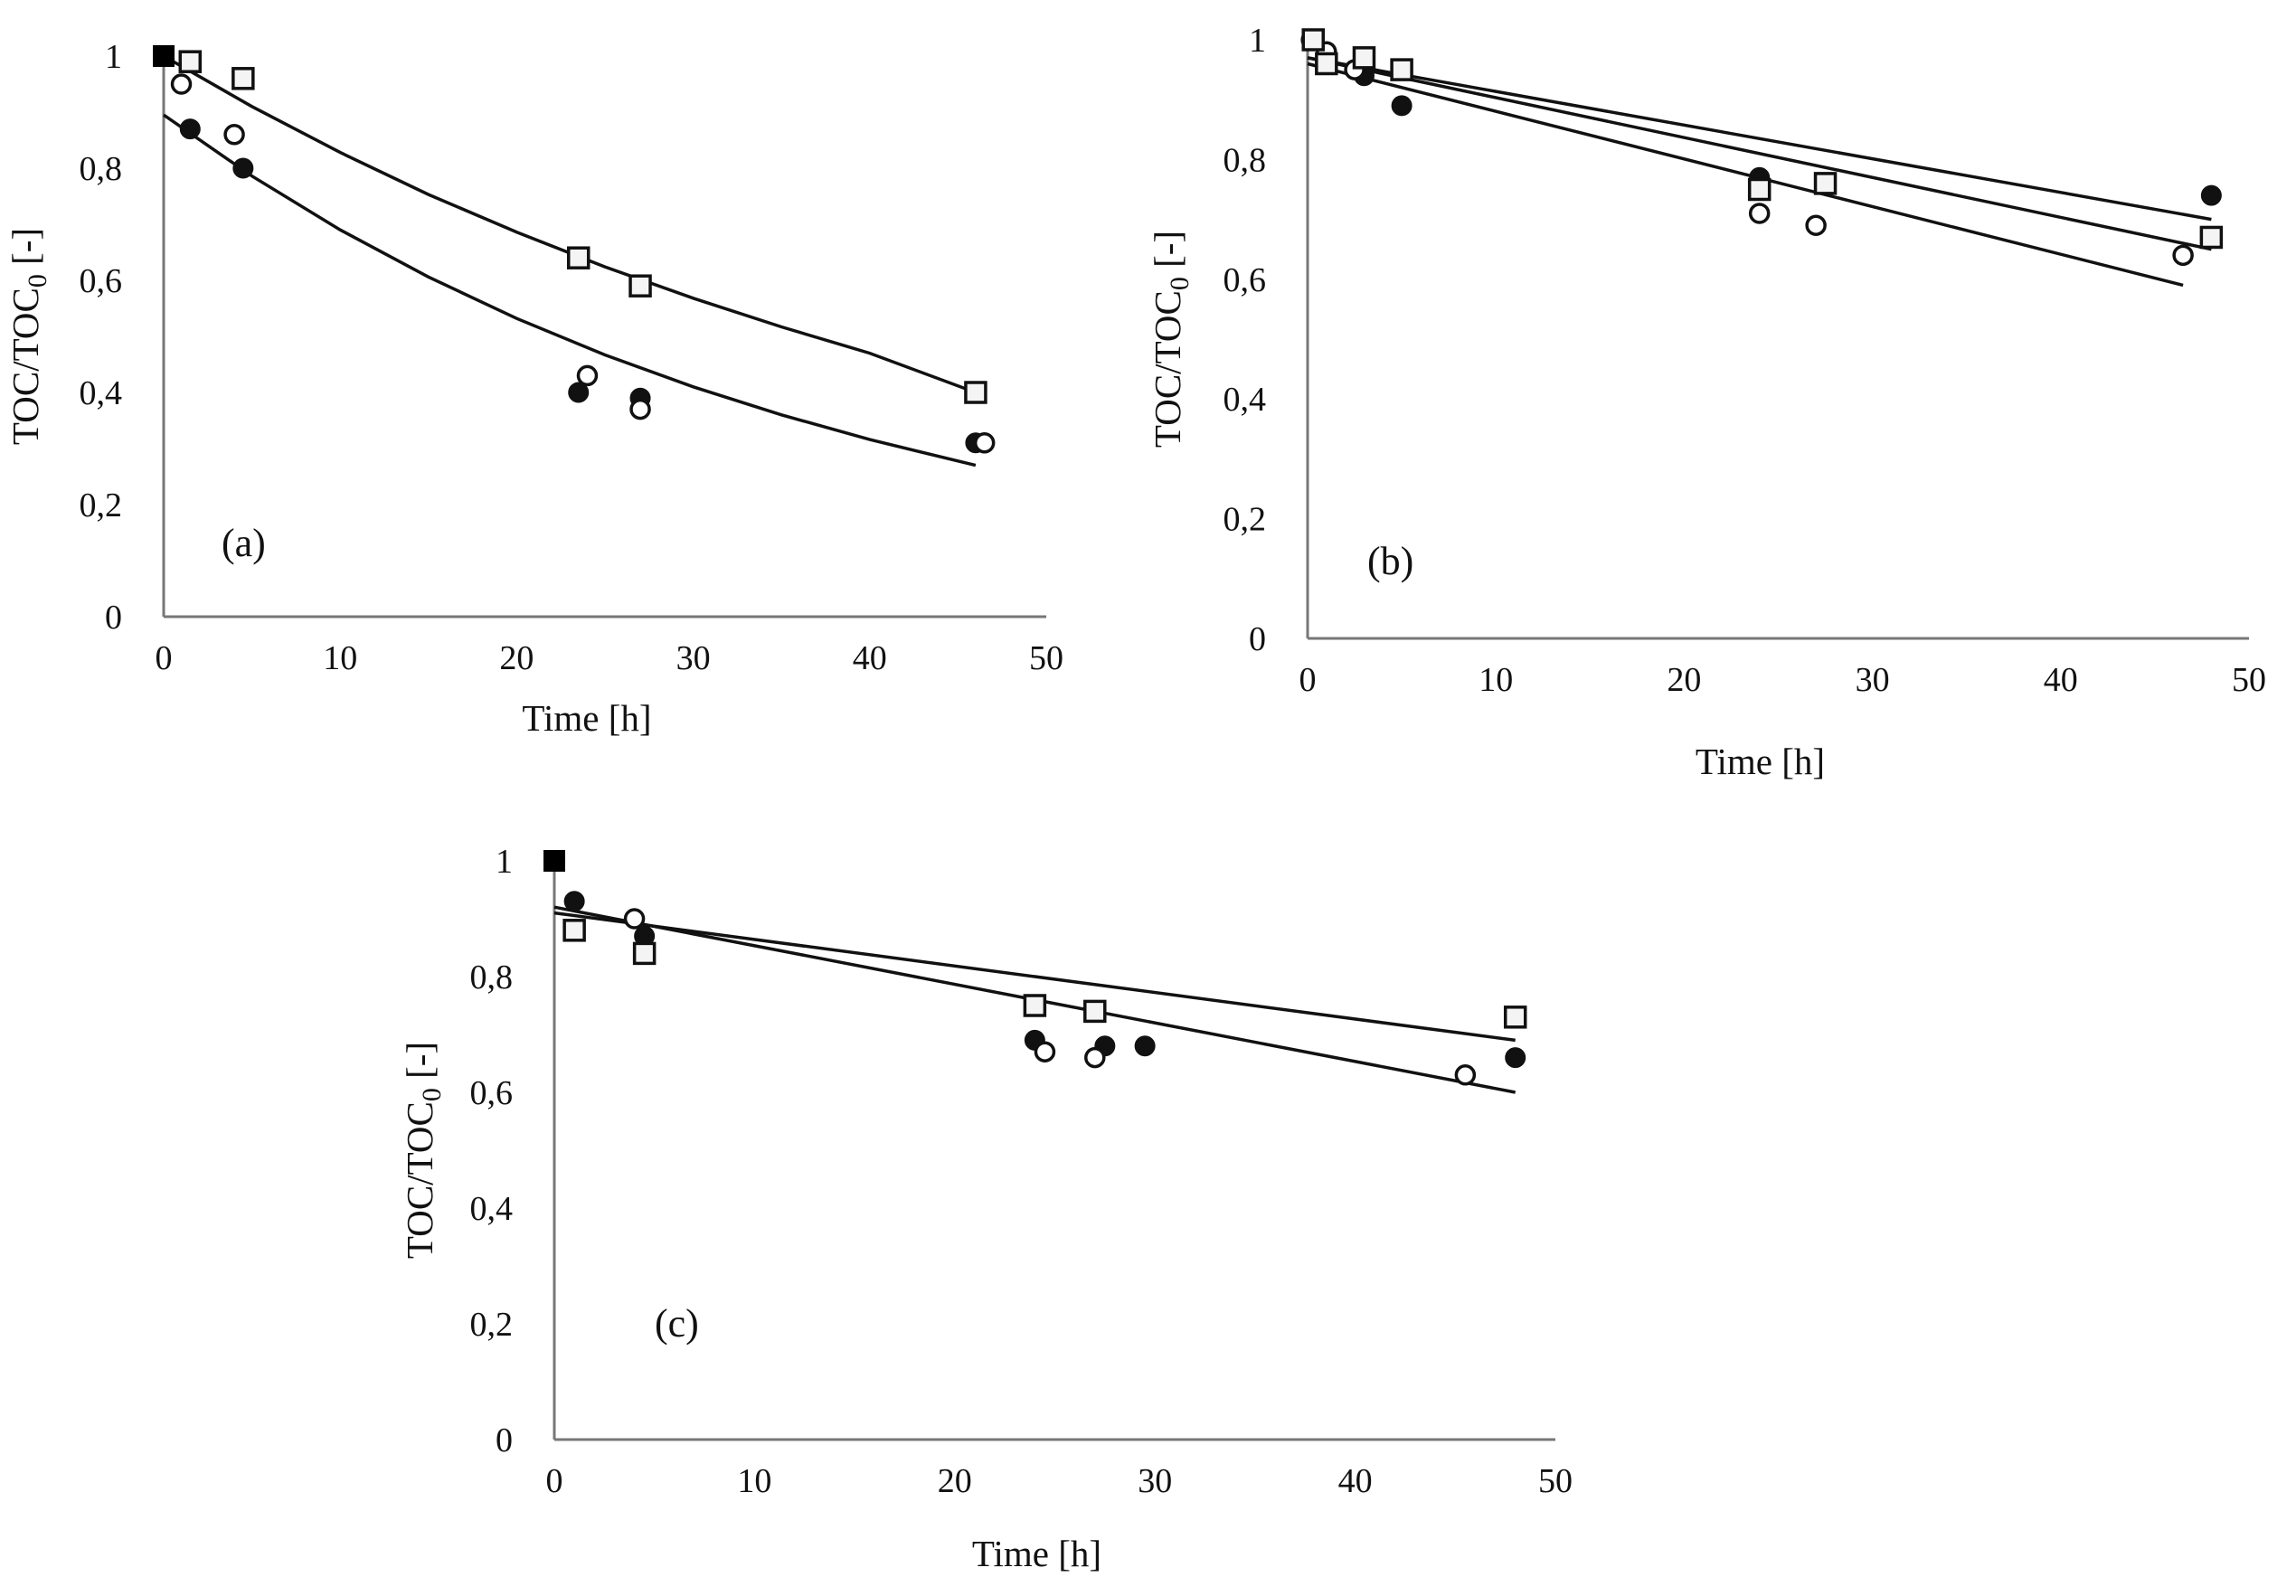 Image resolution: width=2296 pixels, height=1596 pixels. I want to click on panel-a-y-tick-label: 0,2, so click(102, 505).